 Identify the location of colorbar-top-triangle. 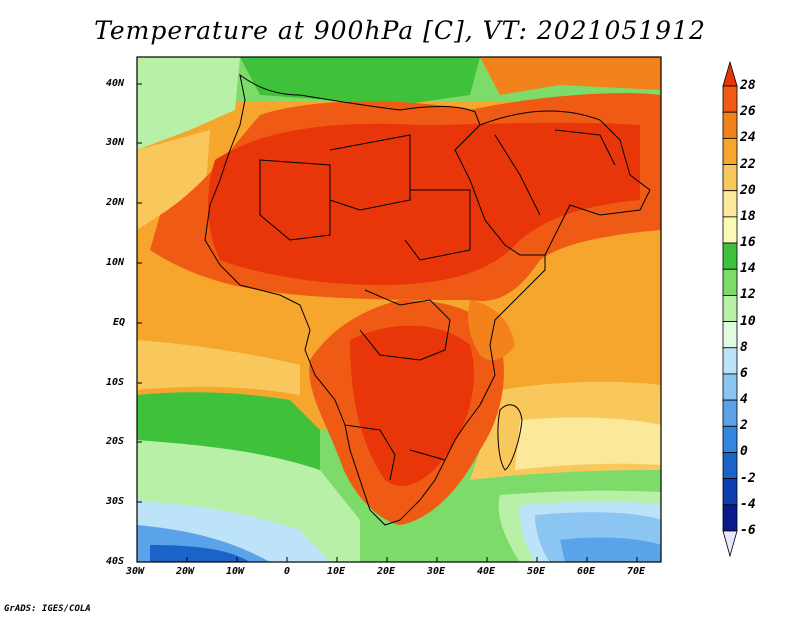
(730, 73).